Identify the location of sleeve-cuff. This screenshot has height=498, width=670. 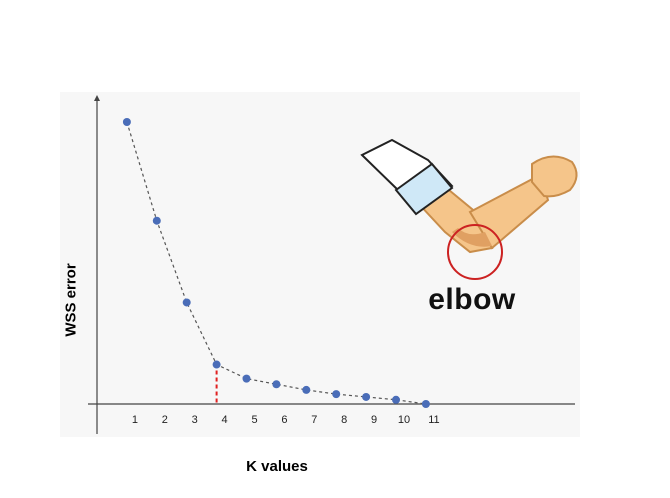
(424, 189).